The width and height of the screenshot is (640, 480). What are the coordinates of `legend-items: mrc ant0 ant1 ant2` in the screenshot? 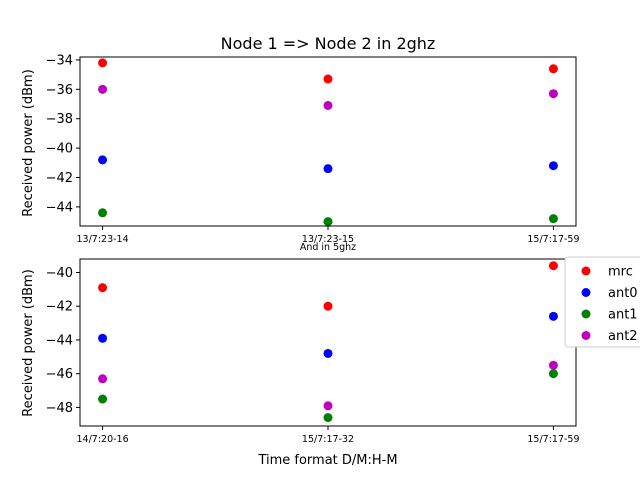 It's located at (609, 304).